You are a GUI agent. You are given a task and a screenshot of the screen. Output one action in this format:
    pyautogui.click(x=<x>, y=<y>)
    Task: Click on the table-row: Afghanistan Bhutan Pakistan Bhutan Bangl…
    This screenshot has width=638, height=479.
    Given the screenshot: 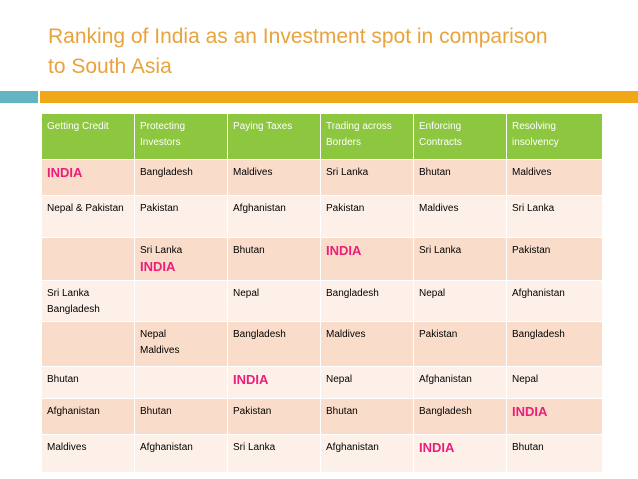 What is the action you would take?
    pyautogui.click(x=322, y=416)
    